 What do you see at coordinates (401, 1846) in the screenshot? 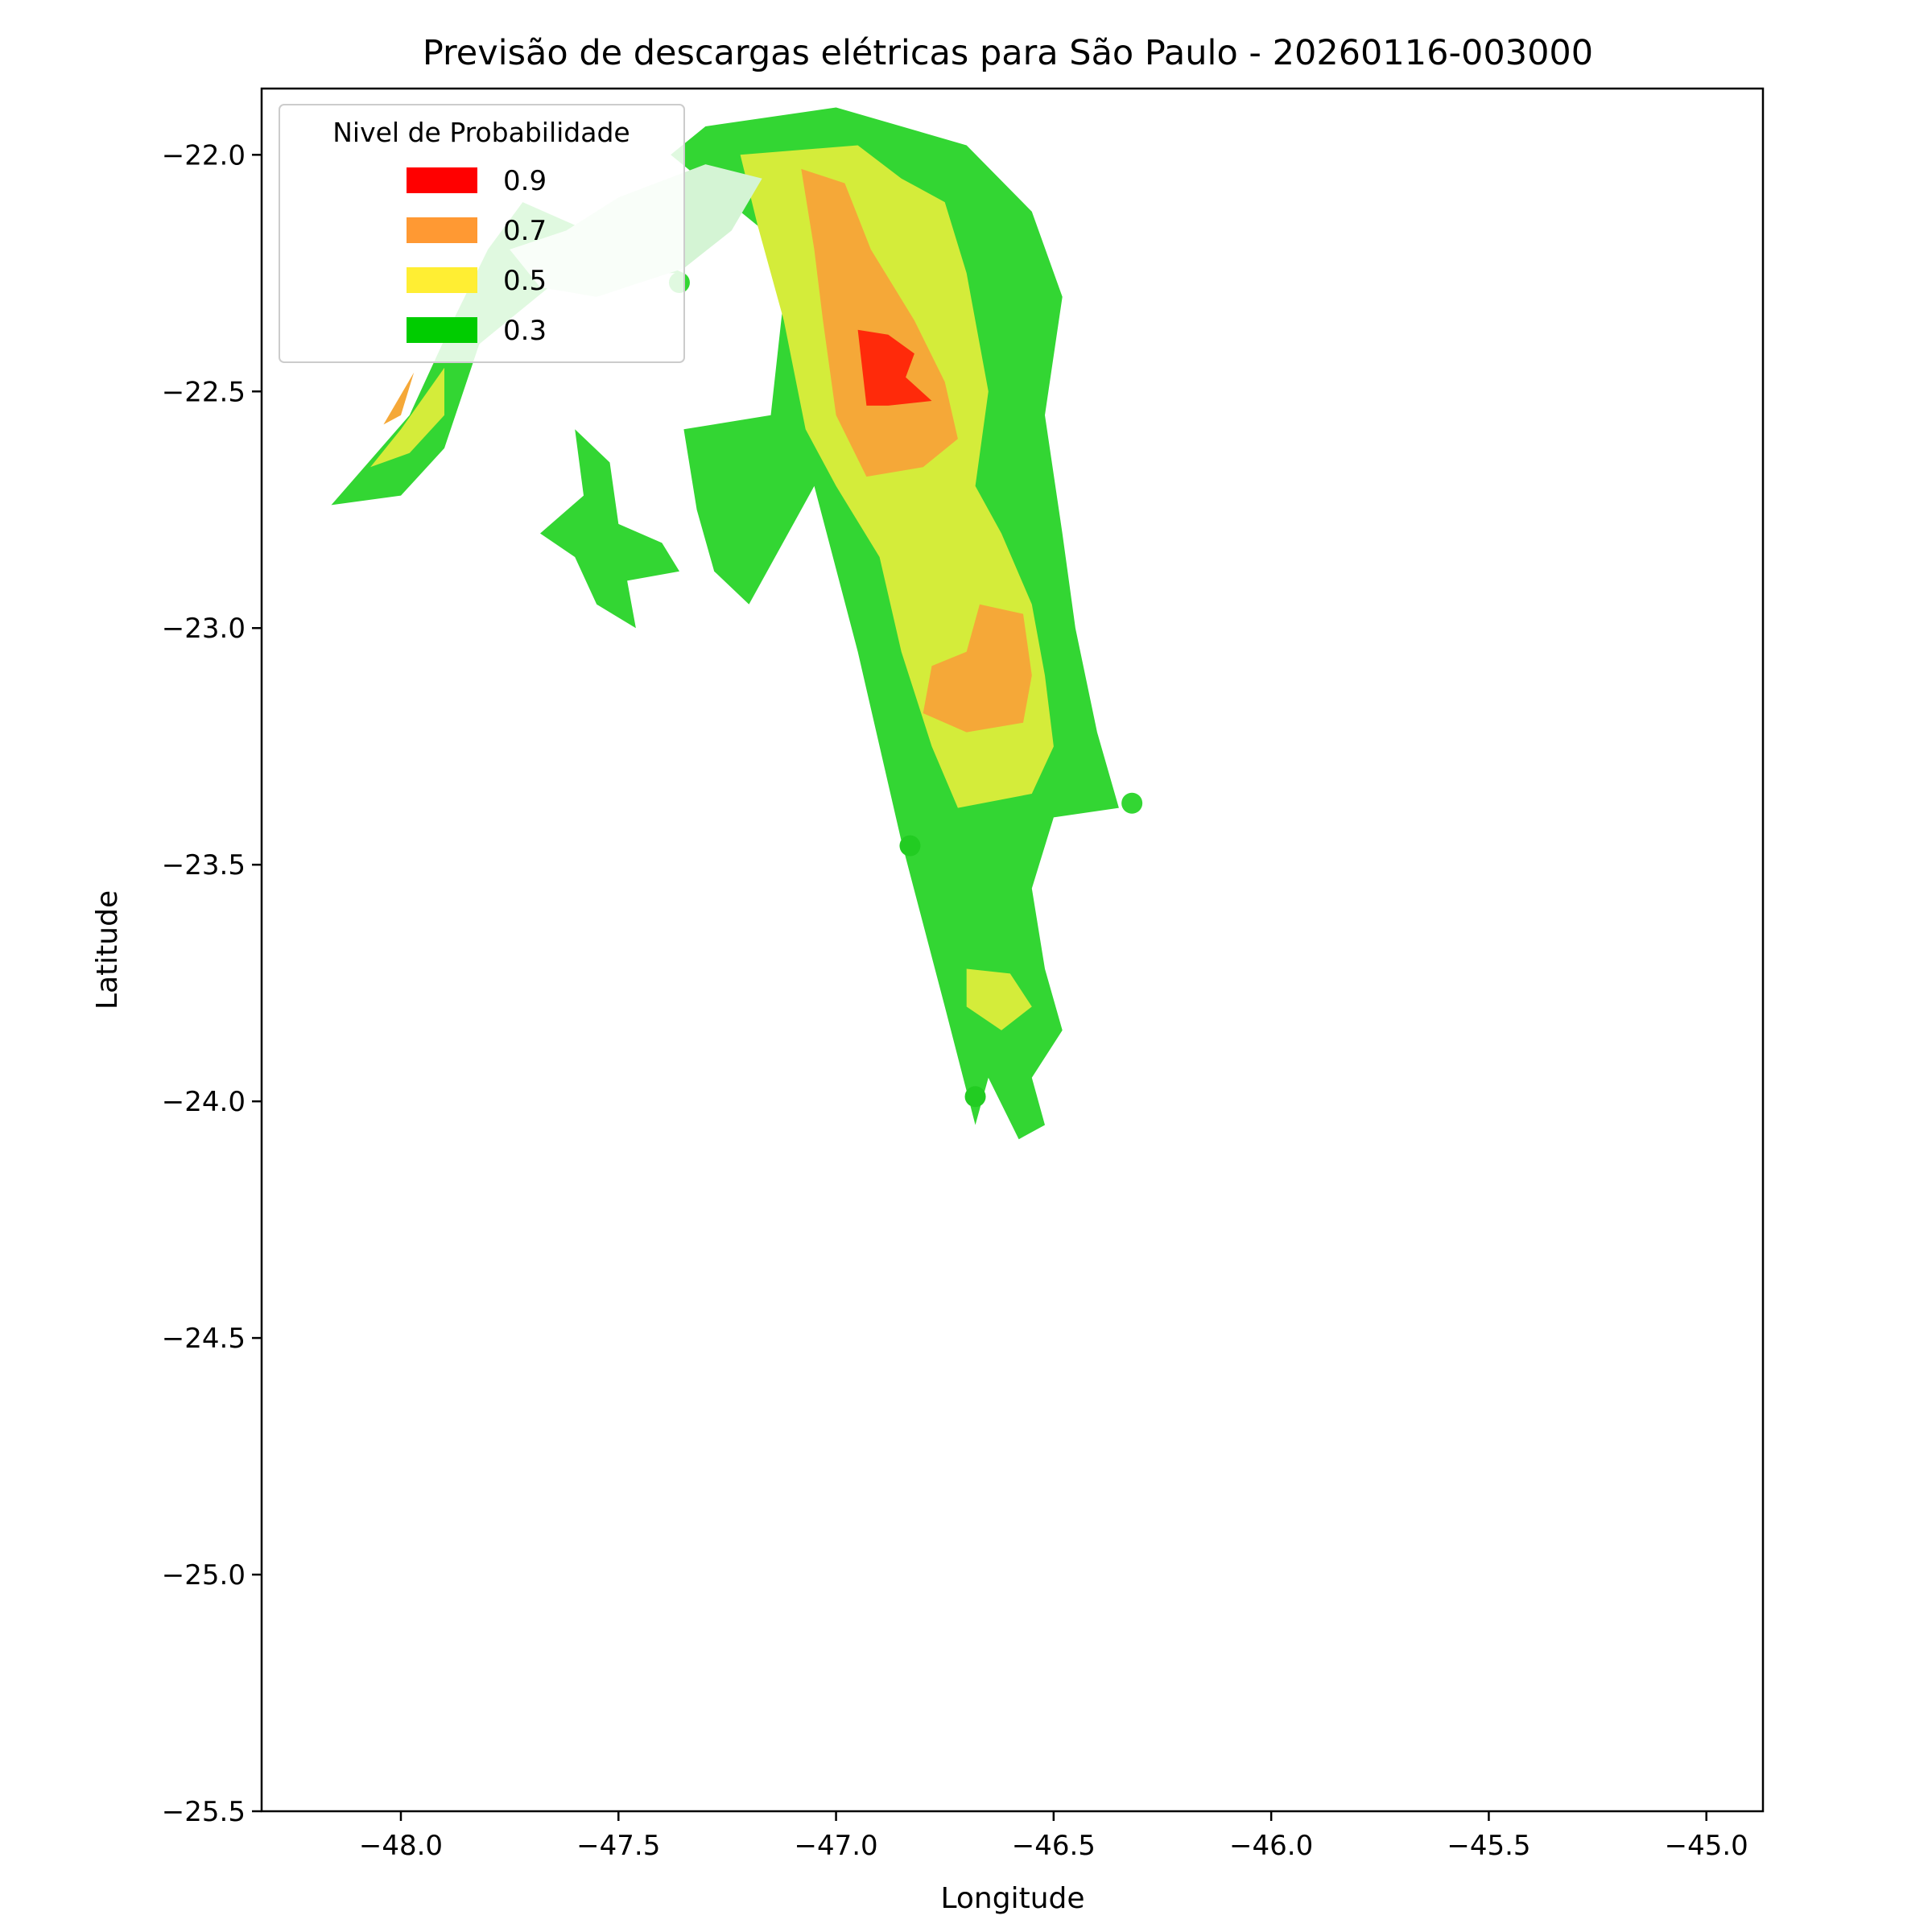
I see `x-tick-label: −48.0` at bounding box center [401, 1846].